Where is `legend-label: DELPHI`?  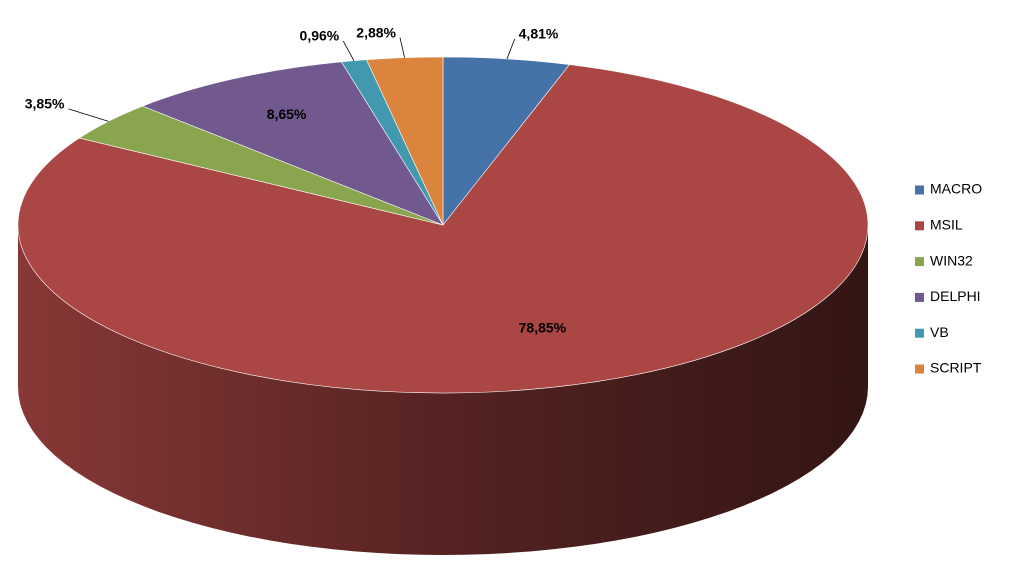 legend-label: DELPHI is located at coordinates (955, 296).